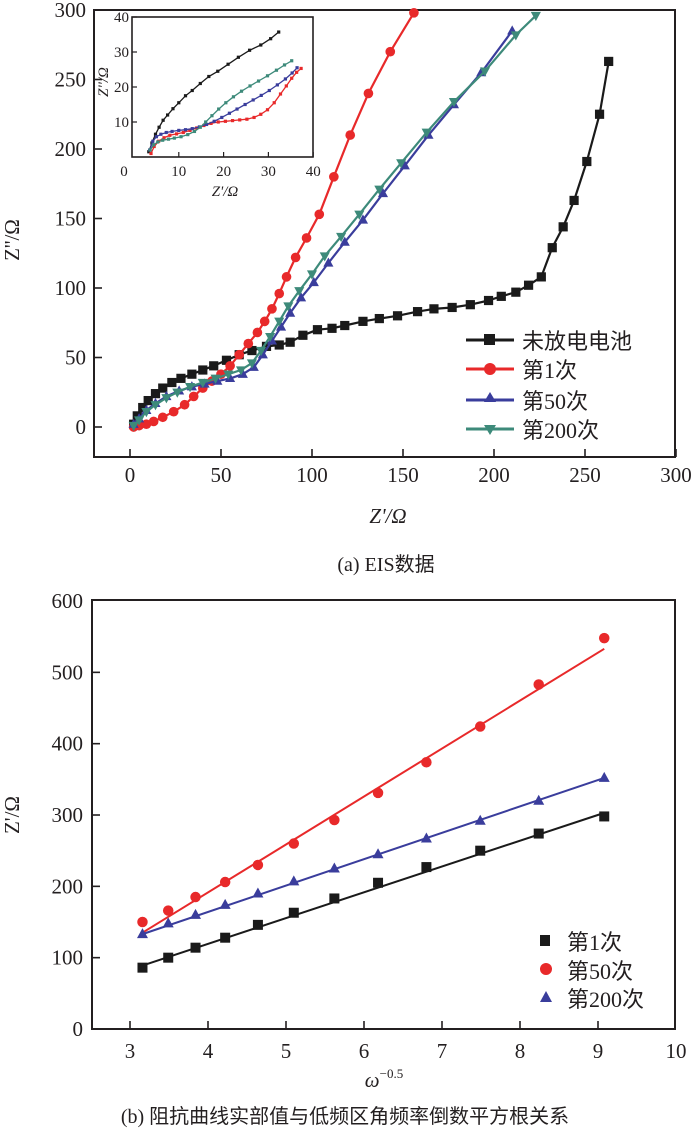  What do you see at coordinates (75, 358) in the screenshot?
I see `y-tick-label: 50` at bounding box center [75, 358].